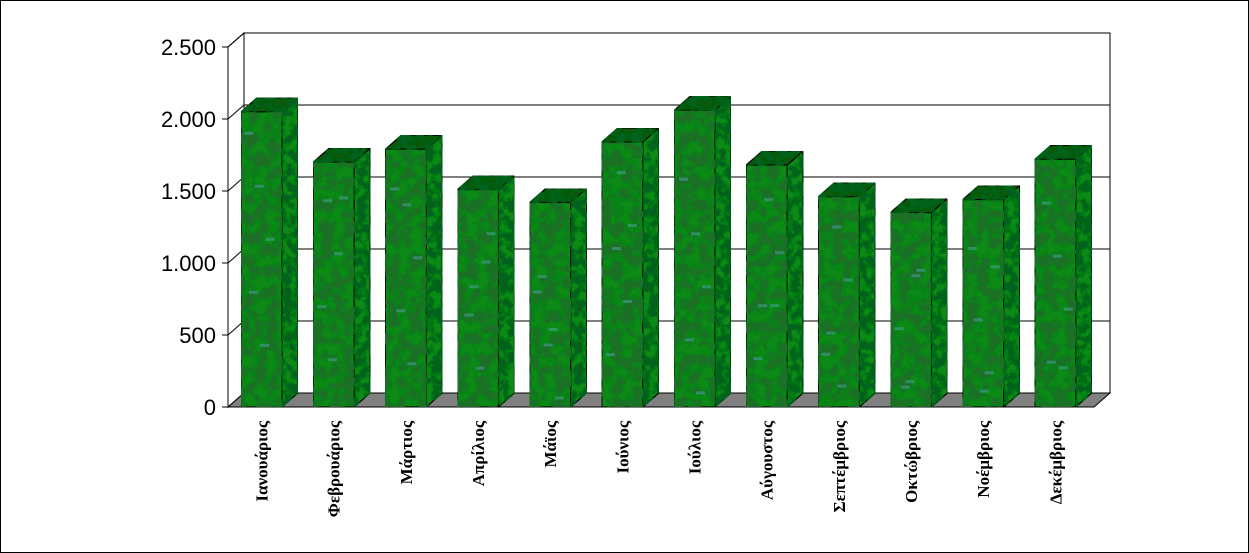 This screenshot has width=1249, height=553. Describe the element at coordinates (188, 191) in the screenshot. I see `y-tick-label: 1.500` at that location.